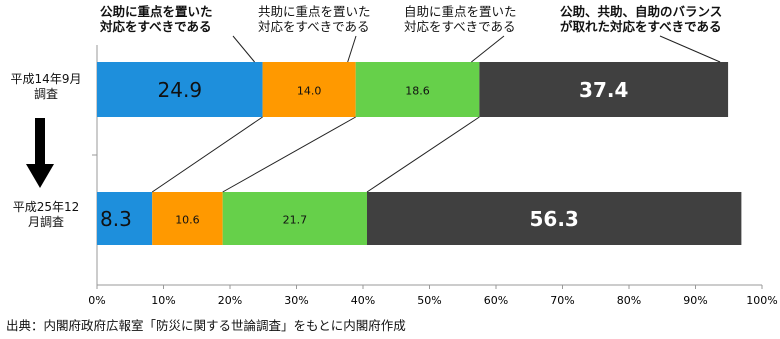  Describe the element at coordinates (629, 300) in the screenshot. I see `x-tick-label: 80%` at that location.